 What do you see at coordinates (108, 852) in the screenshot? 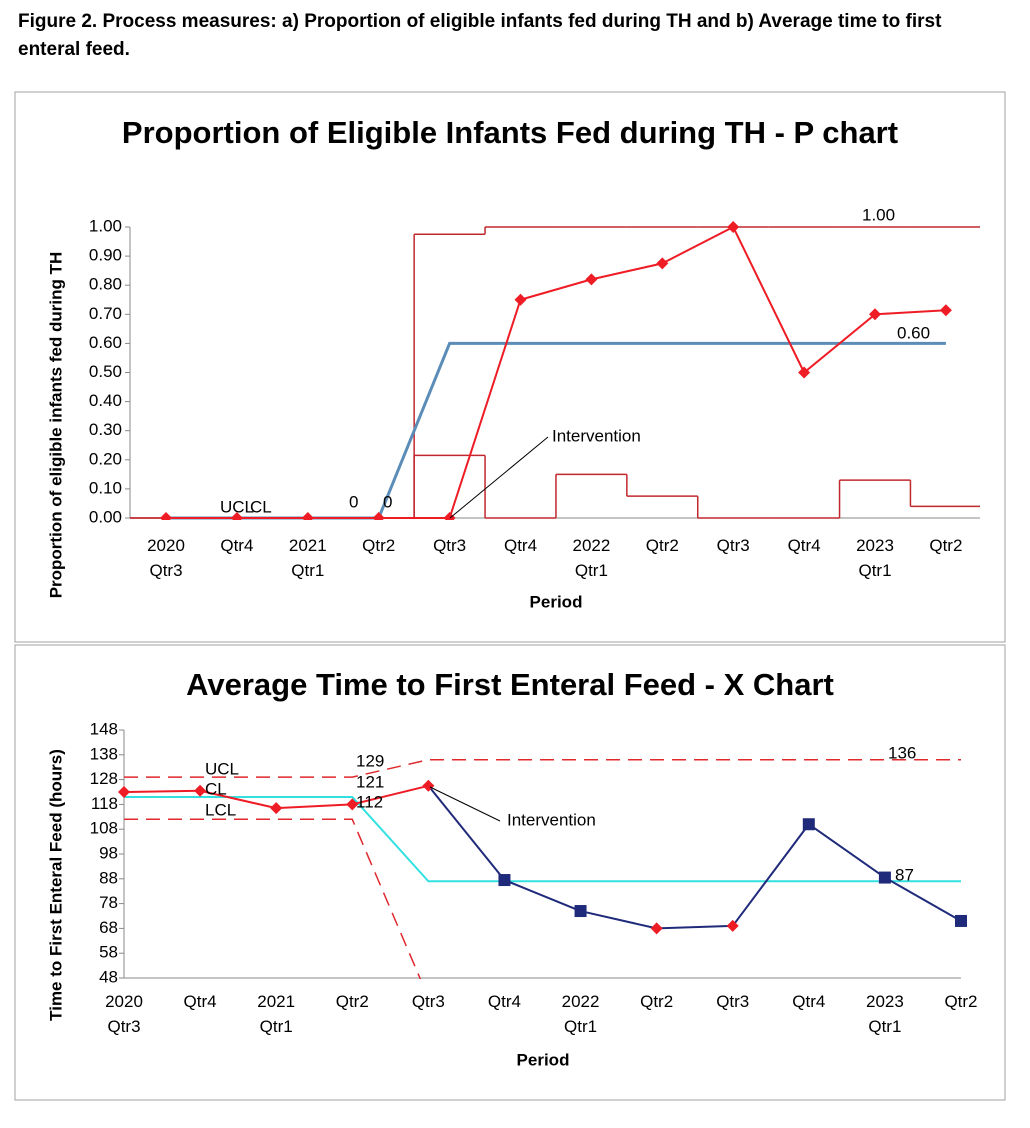
I see `y-tick-label: 98` at bounding box center [108, 852].